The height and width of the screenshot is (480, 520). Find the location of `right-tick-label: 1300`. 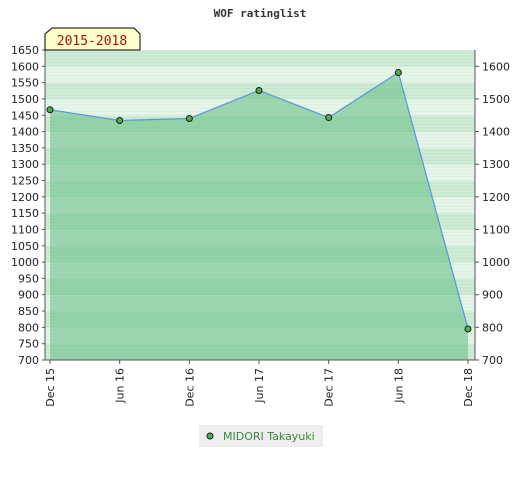

right-tick-label: 1300 is located at coordinates (496, 164).